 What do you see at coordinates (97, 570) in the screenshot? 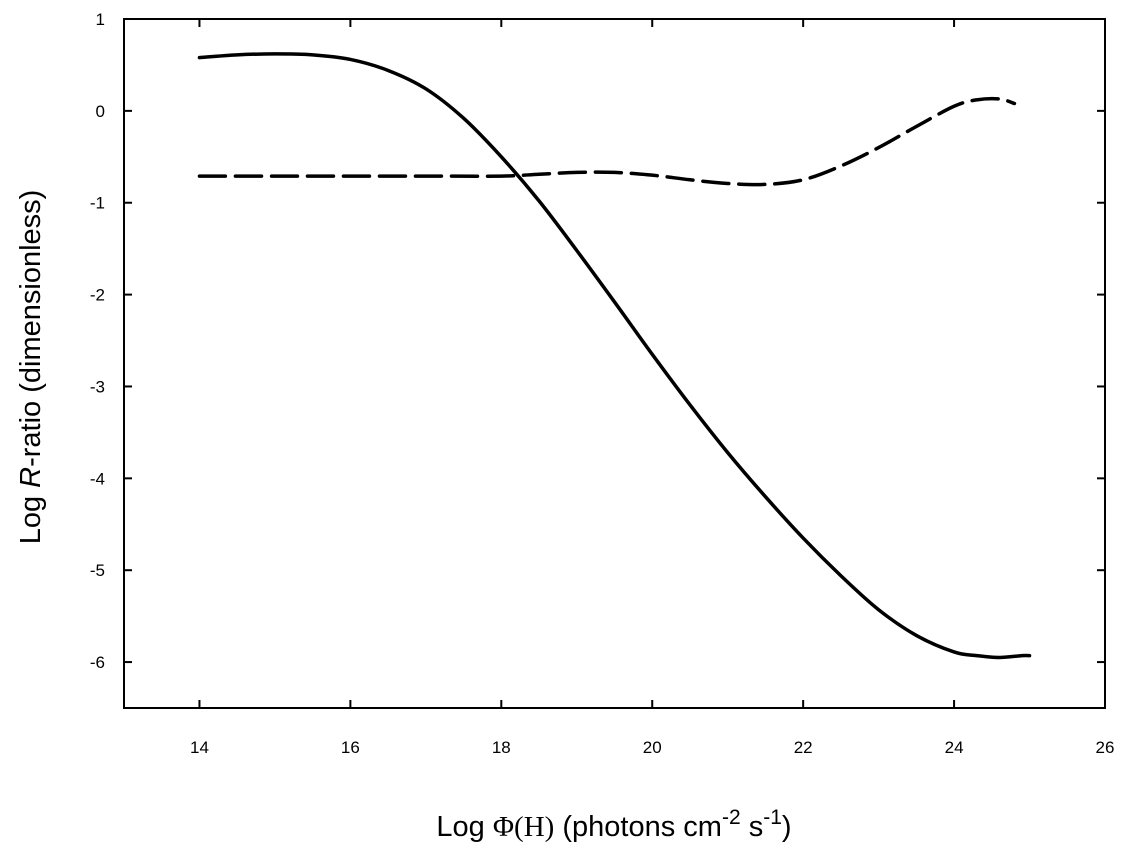
I see `y-tick-label: -5` at bounding box center [97, 570].